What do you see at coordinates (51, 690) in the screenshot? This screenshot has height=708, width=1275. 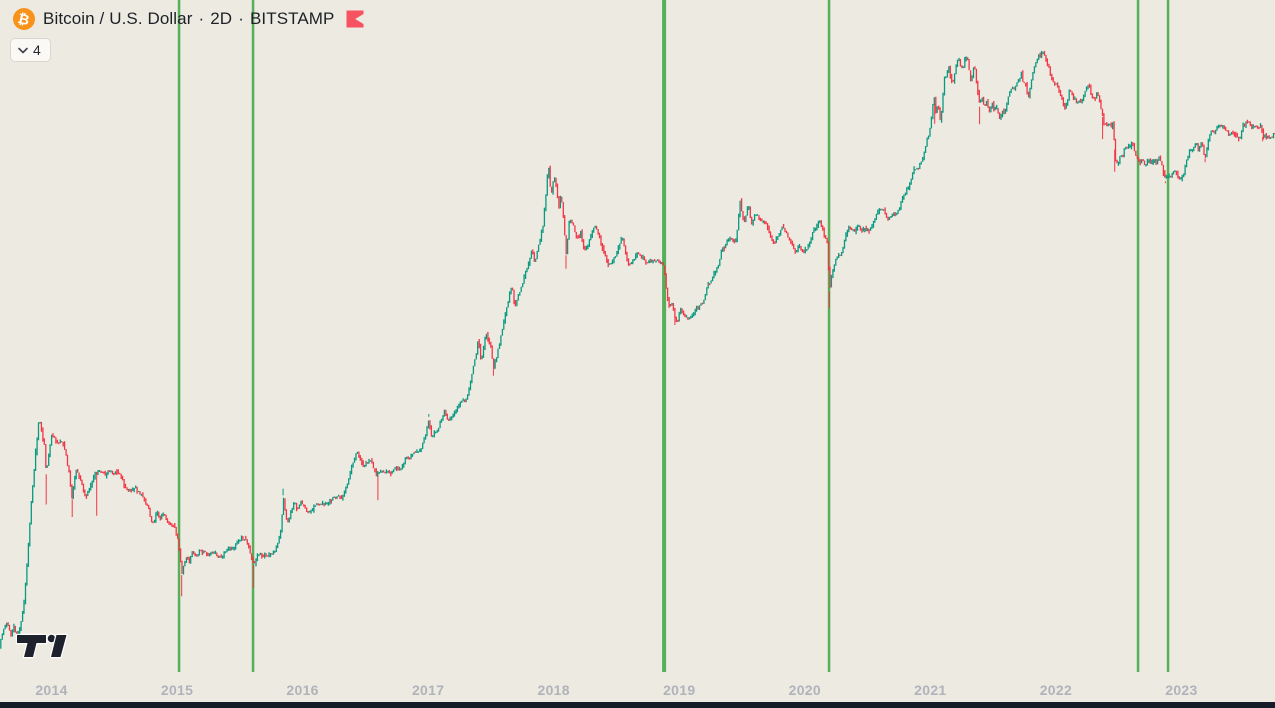 I see `x-axis-year-label: 2014` at bounding box center [51, 690].